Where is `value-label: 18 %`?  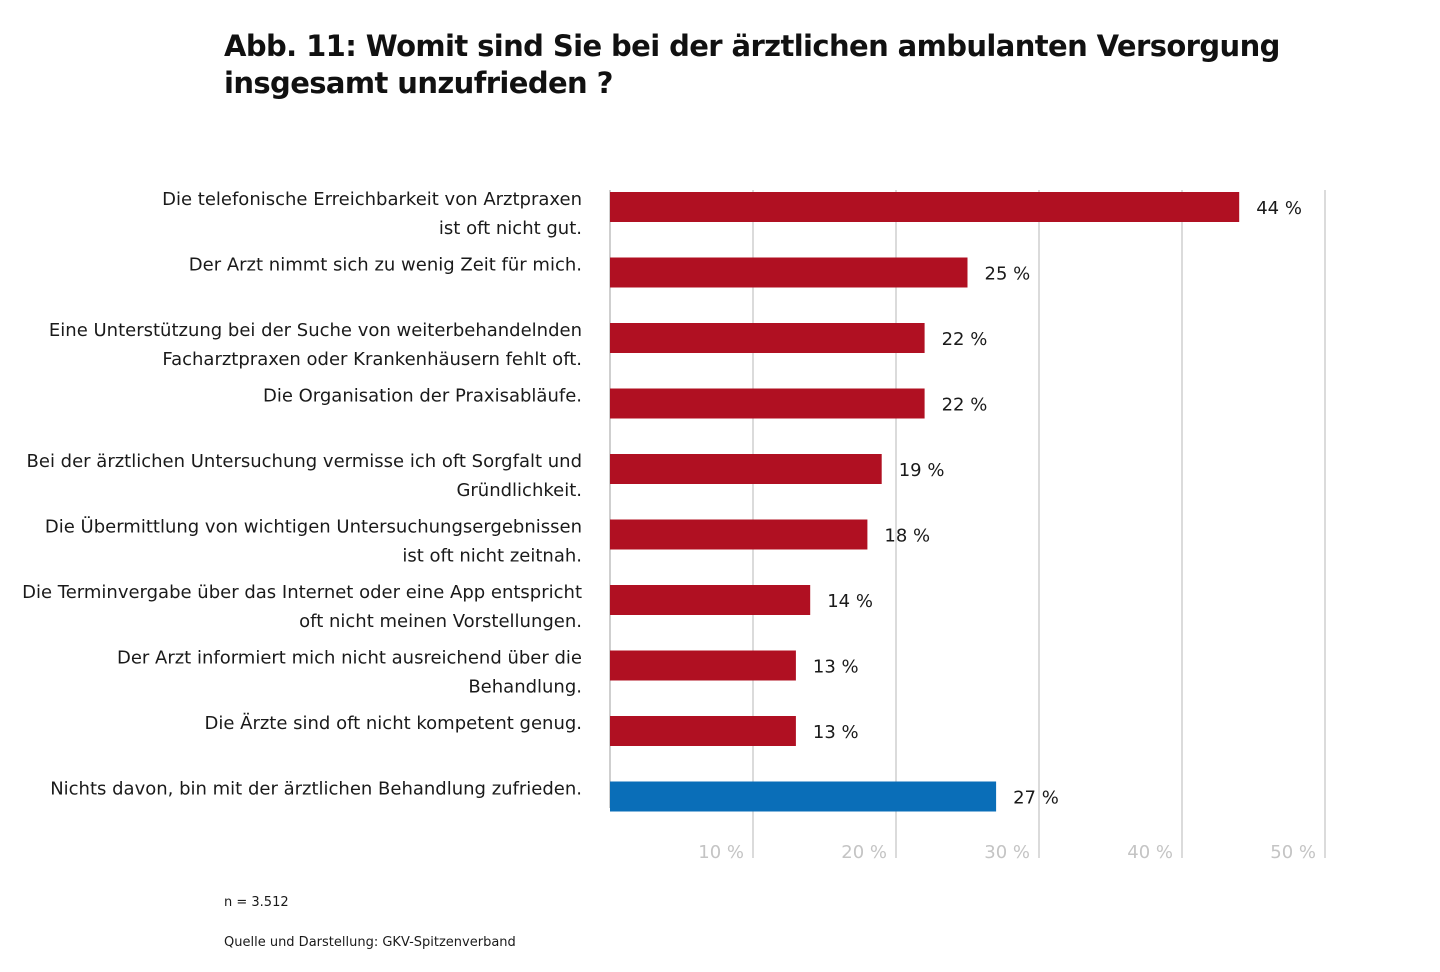 value-label: 18 % is located at coordinates (907, 536).